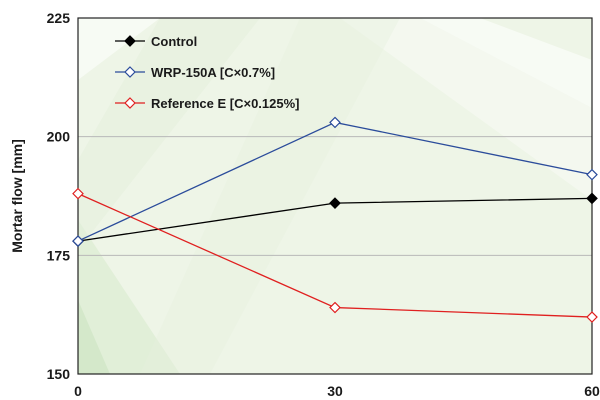 The height and width of the screenshot is (400, 600). Describe the element at coordinates (592, 391) in the screenshot. I see `x-tick-label: 60` at that location.